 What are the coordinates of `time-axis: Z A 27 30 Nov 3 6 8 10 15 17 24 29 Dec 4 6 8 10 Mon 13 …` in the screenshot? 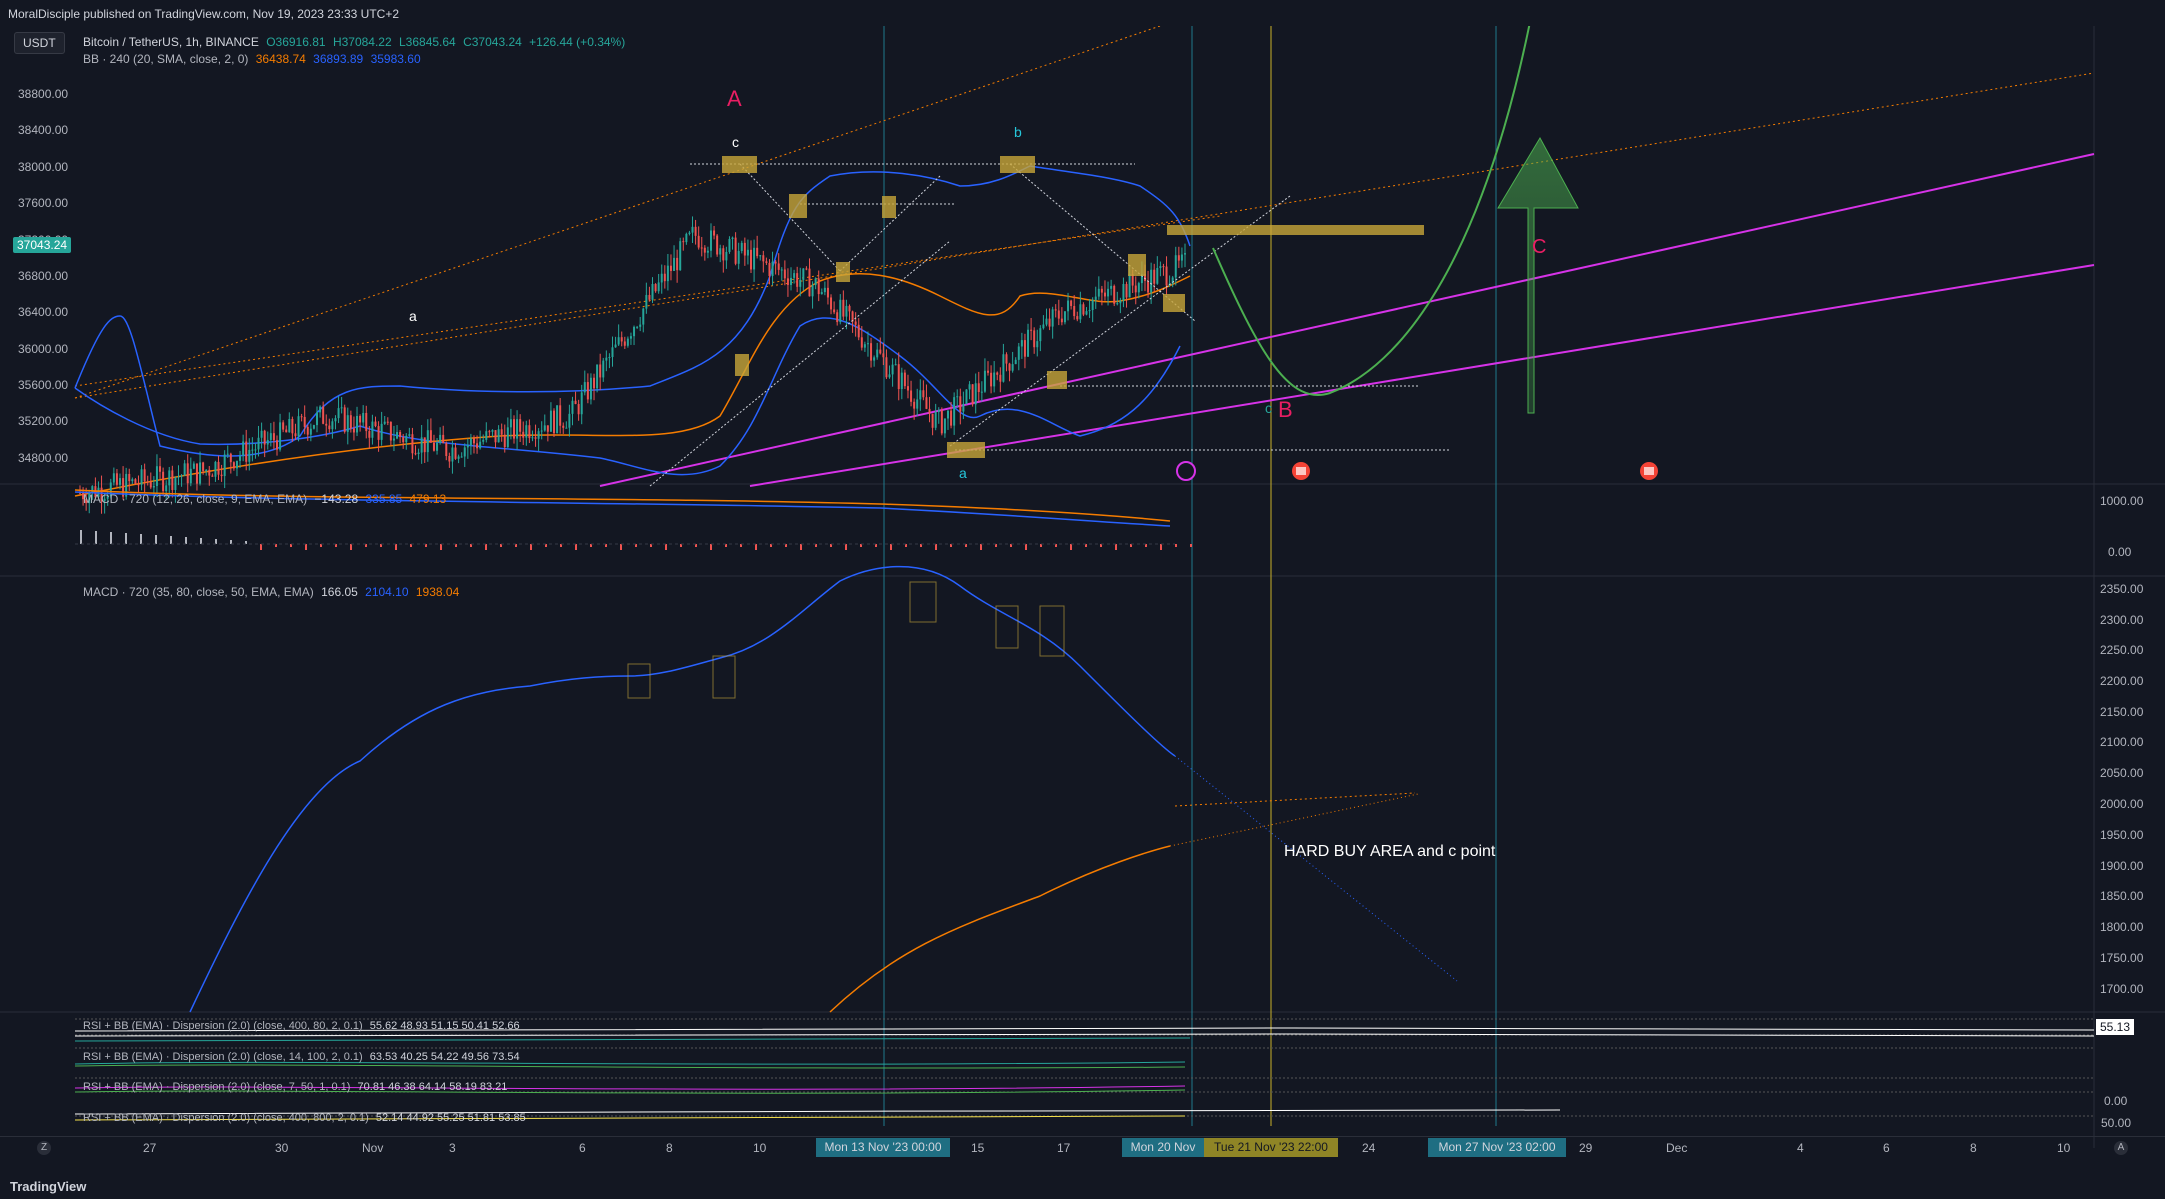 It's located at (1082, 1147).